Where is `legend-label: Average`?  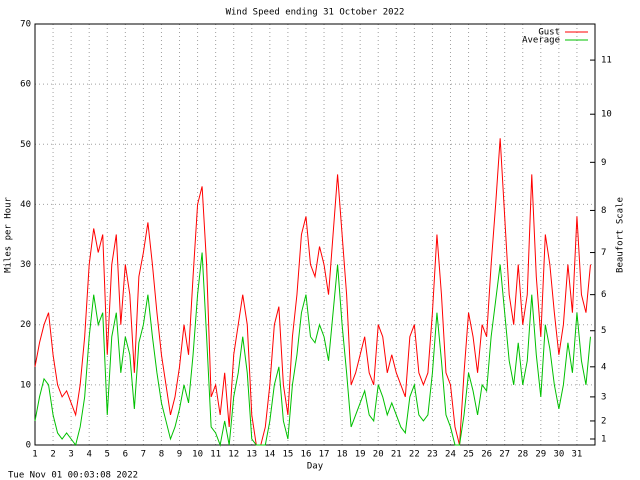
legend-label: Average is located at coordinates (541, 41).